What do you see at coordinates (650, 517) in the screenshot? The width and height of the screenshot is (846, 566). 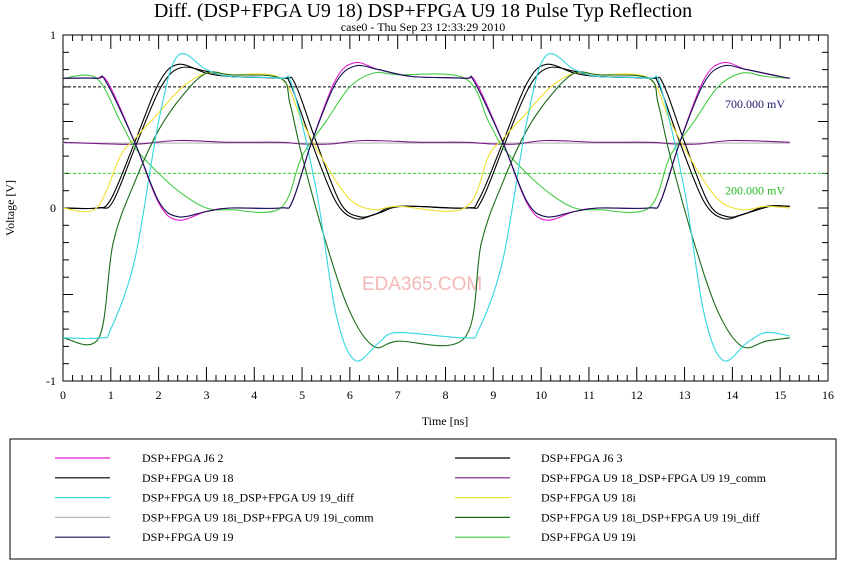 I see `legend-label: DSP+FPGA U9 18i_DSP+FPGA U9 19i_diff` at bounding box center [650, 517].